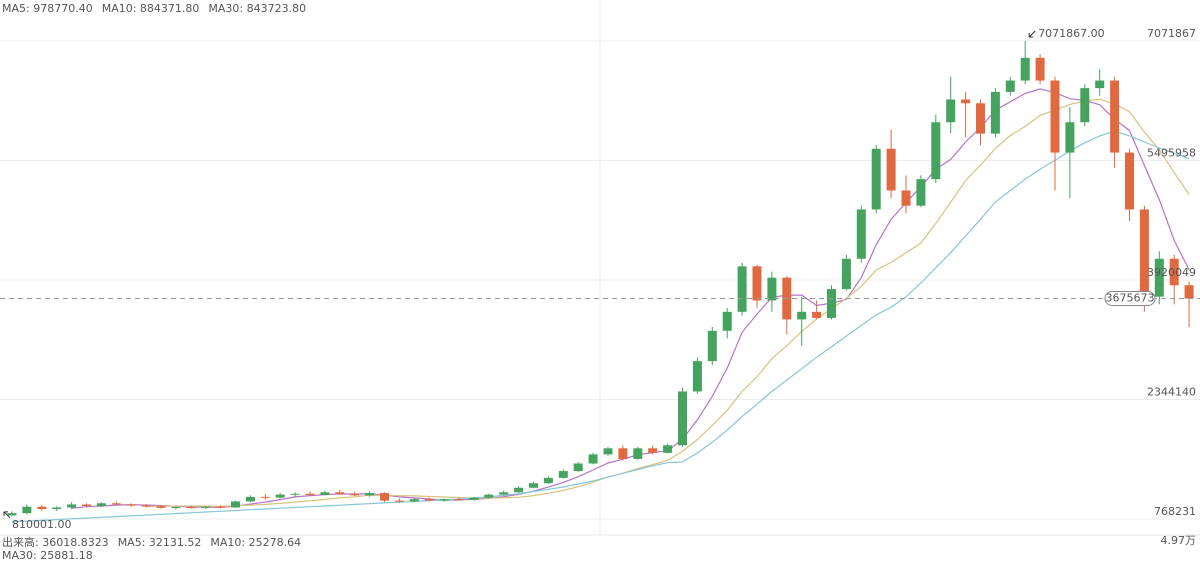  I want to click on min-arrow, so click(7, 515).